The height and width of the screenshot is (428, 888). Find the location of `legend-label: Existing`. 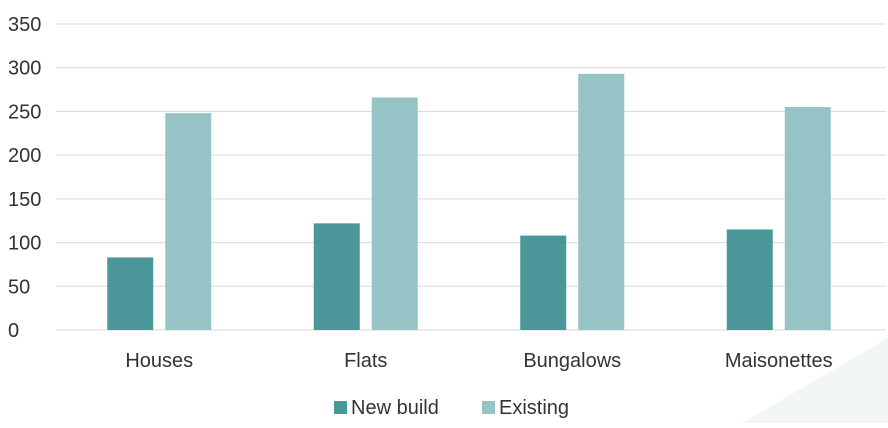

legend-label: Existing is located at coordinates (534, 408).